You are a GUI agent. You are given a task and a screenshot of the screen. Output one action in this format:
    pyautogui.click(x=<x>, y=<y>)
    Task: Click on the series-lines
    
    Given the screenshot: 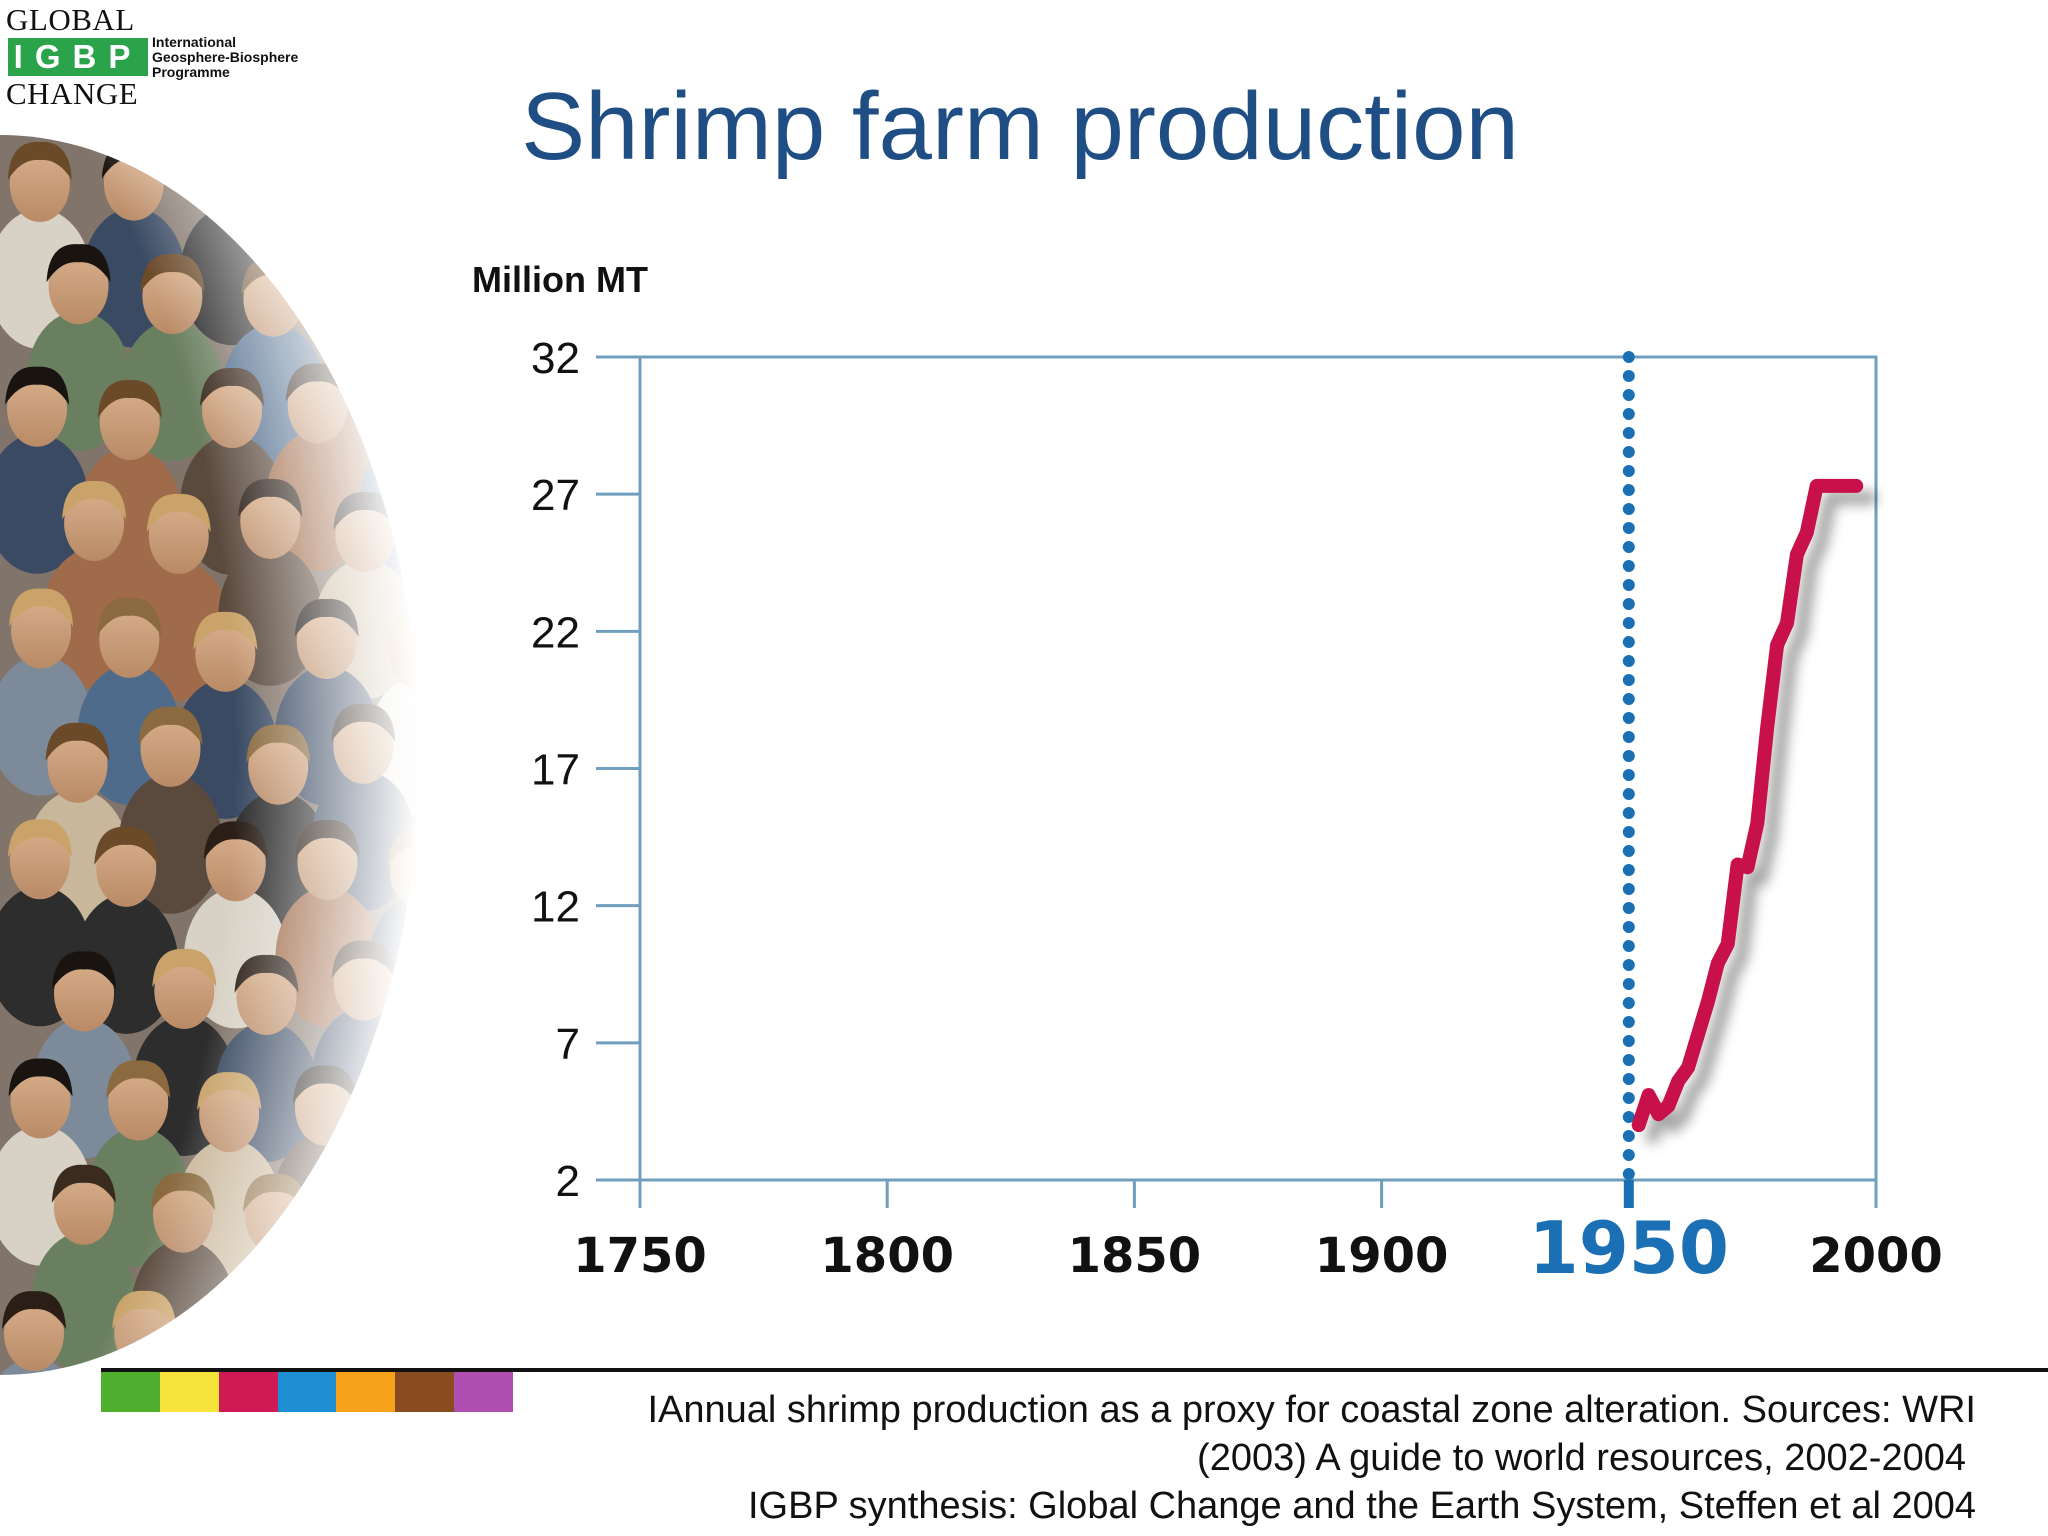 What is the action you would take?
    pyautogui.click(x=1747, y=805)
    